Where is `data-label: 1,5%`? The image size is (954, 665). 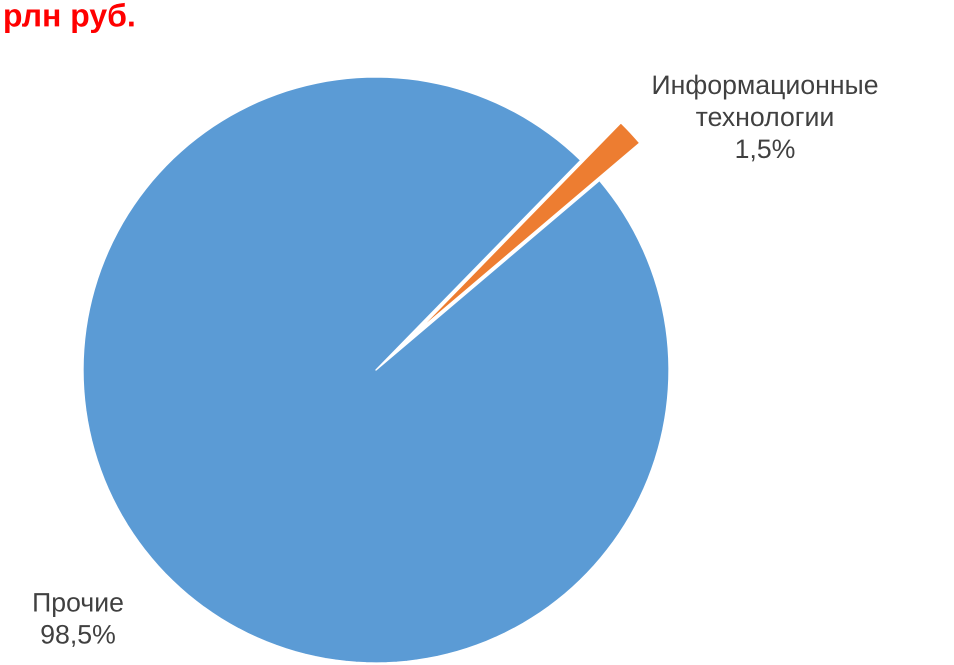
data-label: 1,5% is located at coordinates (765, 150).